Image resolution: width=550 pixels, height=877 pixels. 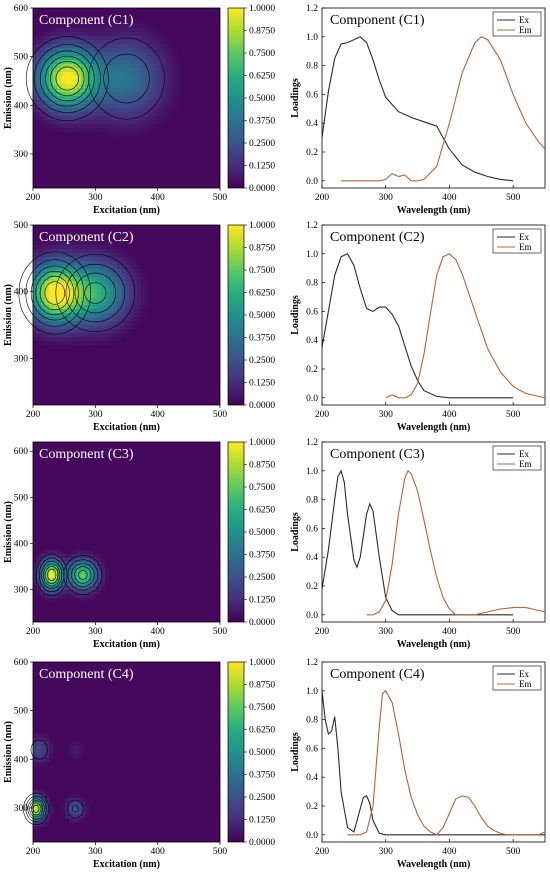 I want to click on contour-lines, so click(x=95, y=78).